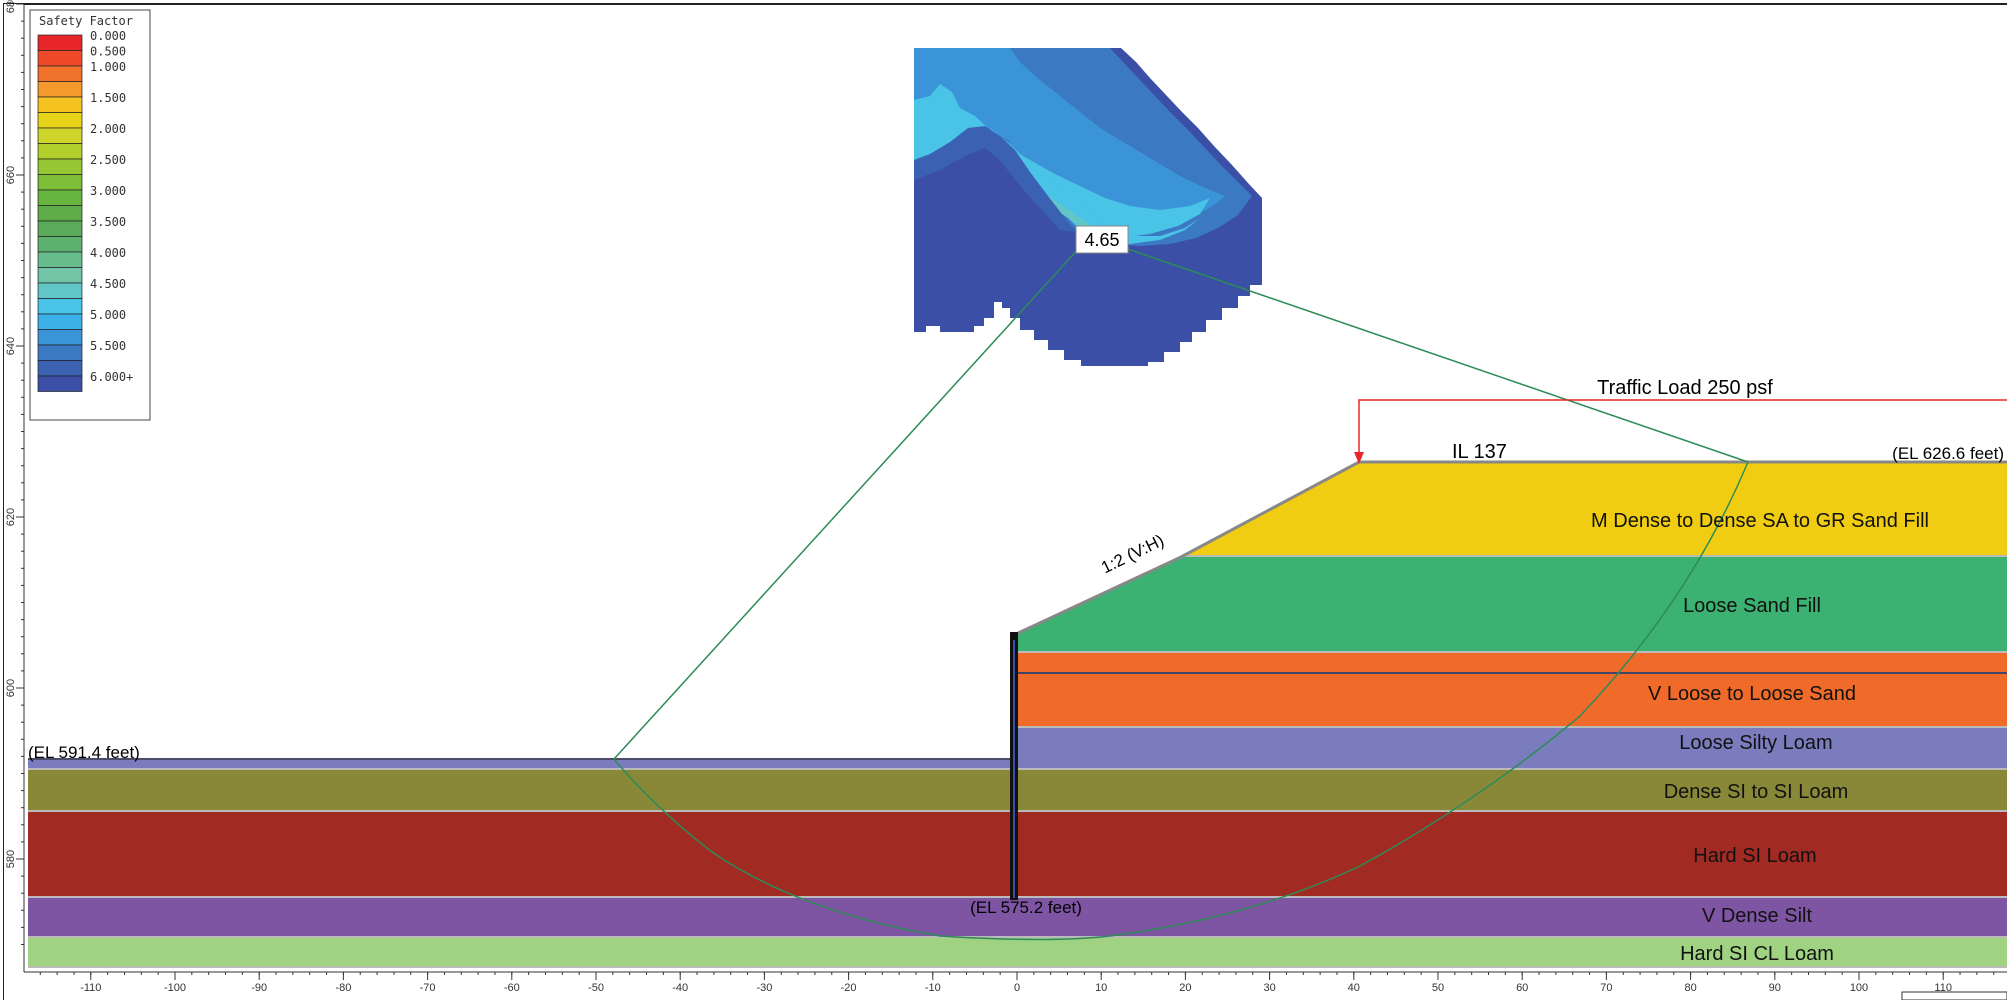  I want to click on safety-factor-contour, so click(1088, 207).